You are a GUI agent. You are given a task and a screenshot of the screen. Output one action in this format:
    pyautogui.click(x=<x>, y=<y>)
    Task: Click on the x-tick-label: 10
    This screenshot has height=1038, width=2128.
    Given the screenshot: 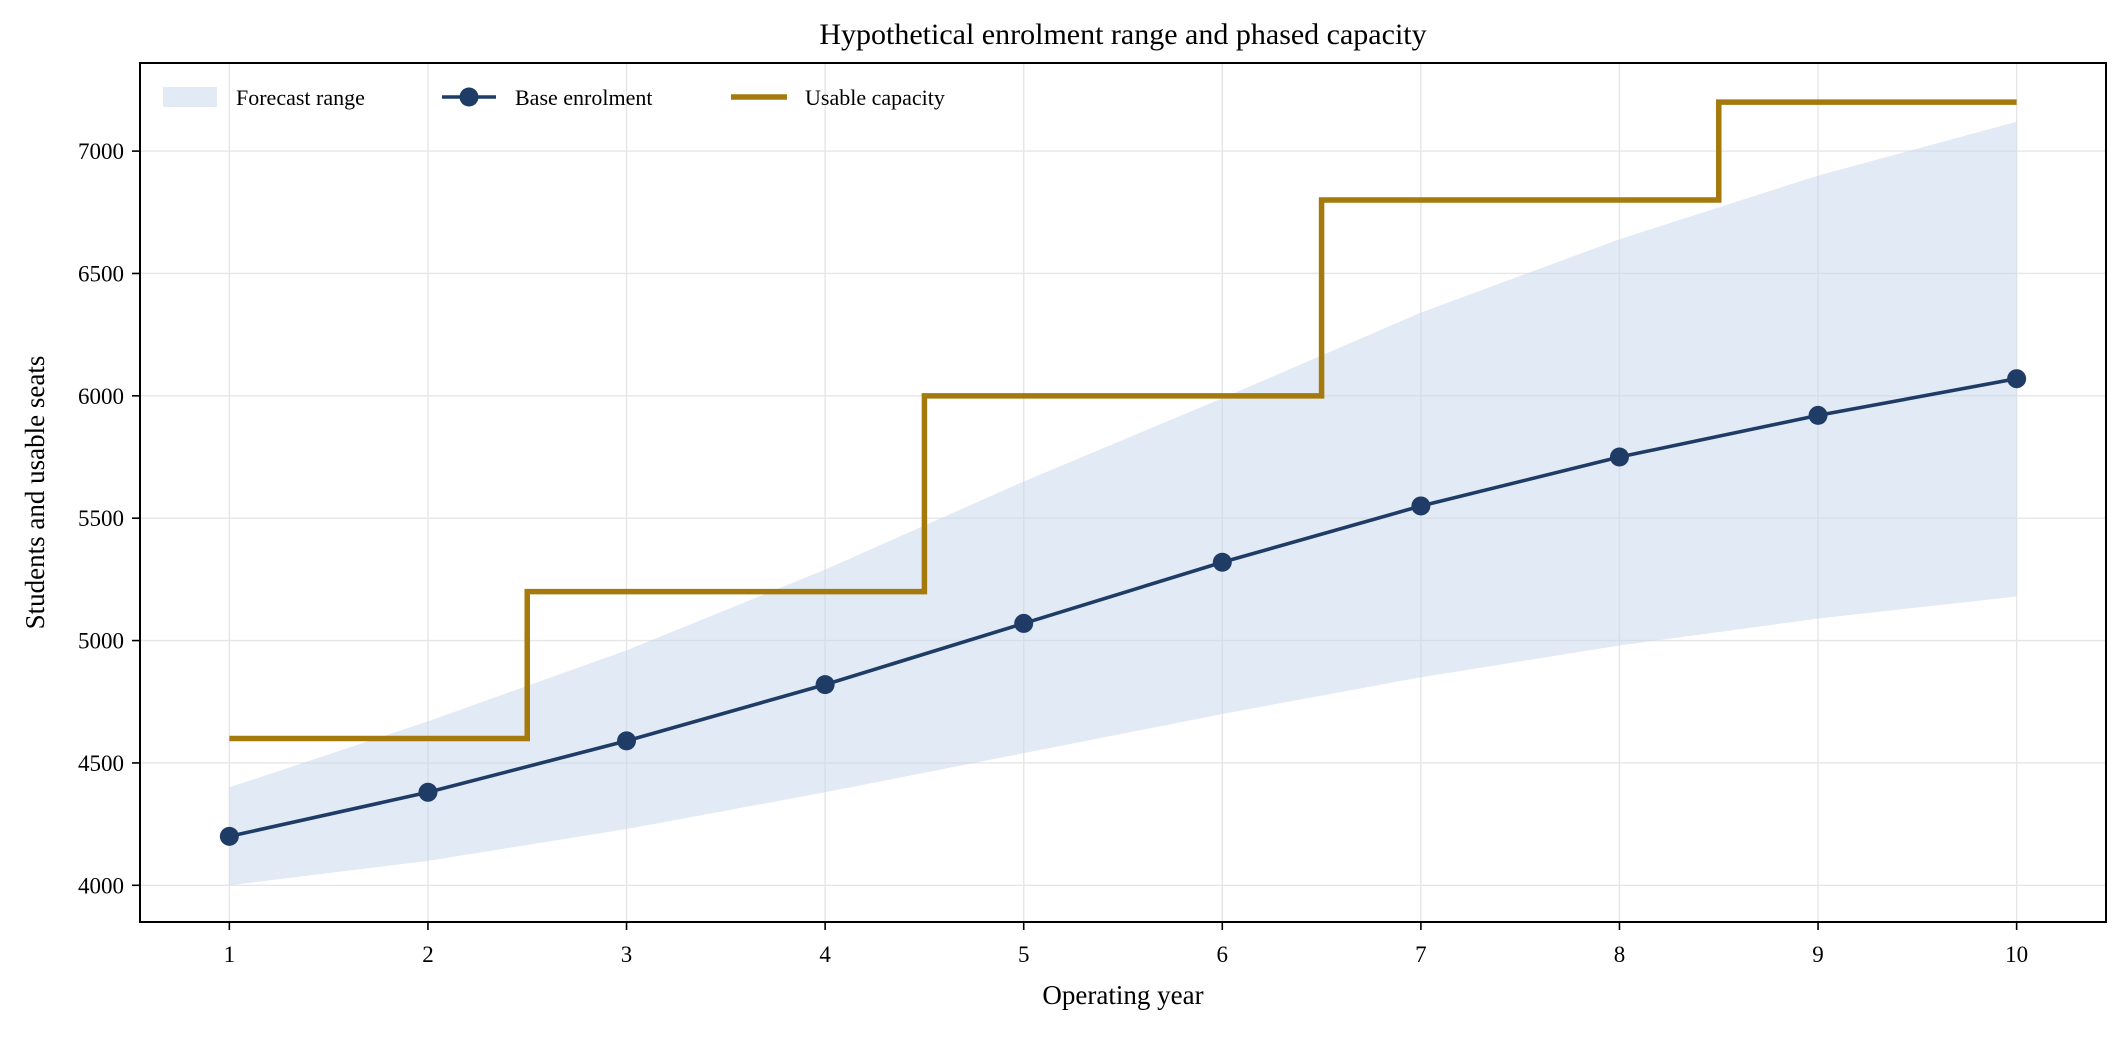 What is the action you would take?
    pyautogui.click(x=2016, y=954)
    